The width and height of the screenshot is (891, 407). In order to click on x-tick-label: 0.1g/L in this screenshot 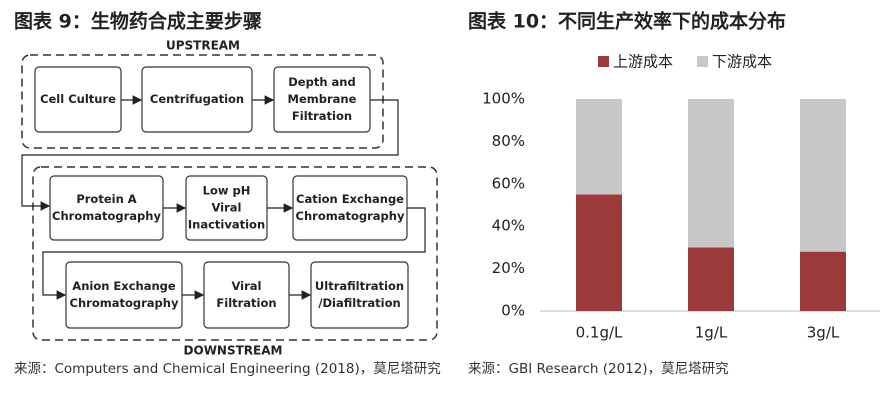, I will do `click(599, 333)`.